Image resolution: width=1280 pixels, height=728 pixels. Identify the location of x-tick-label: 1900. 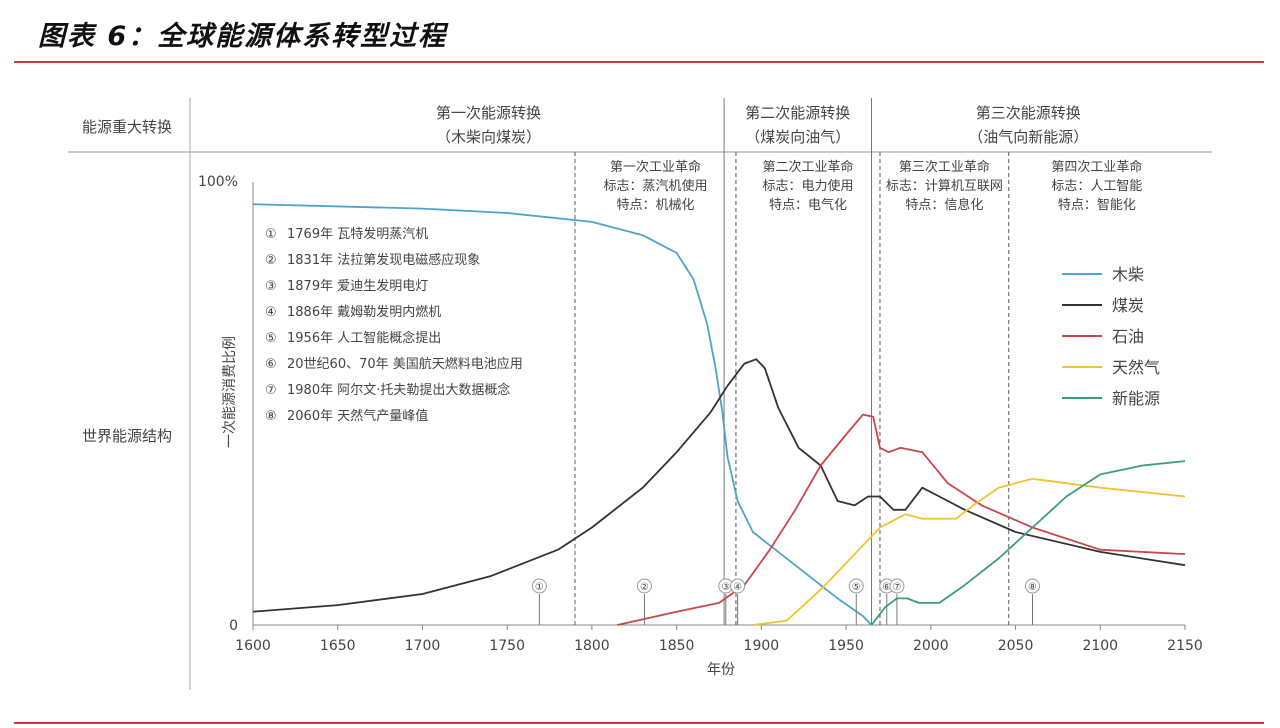
(762, 646).